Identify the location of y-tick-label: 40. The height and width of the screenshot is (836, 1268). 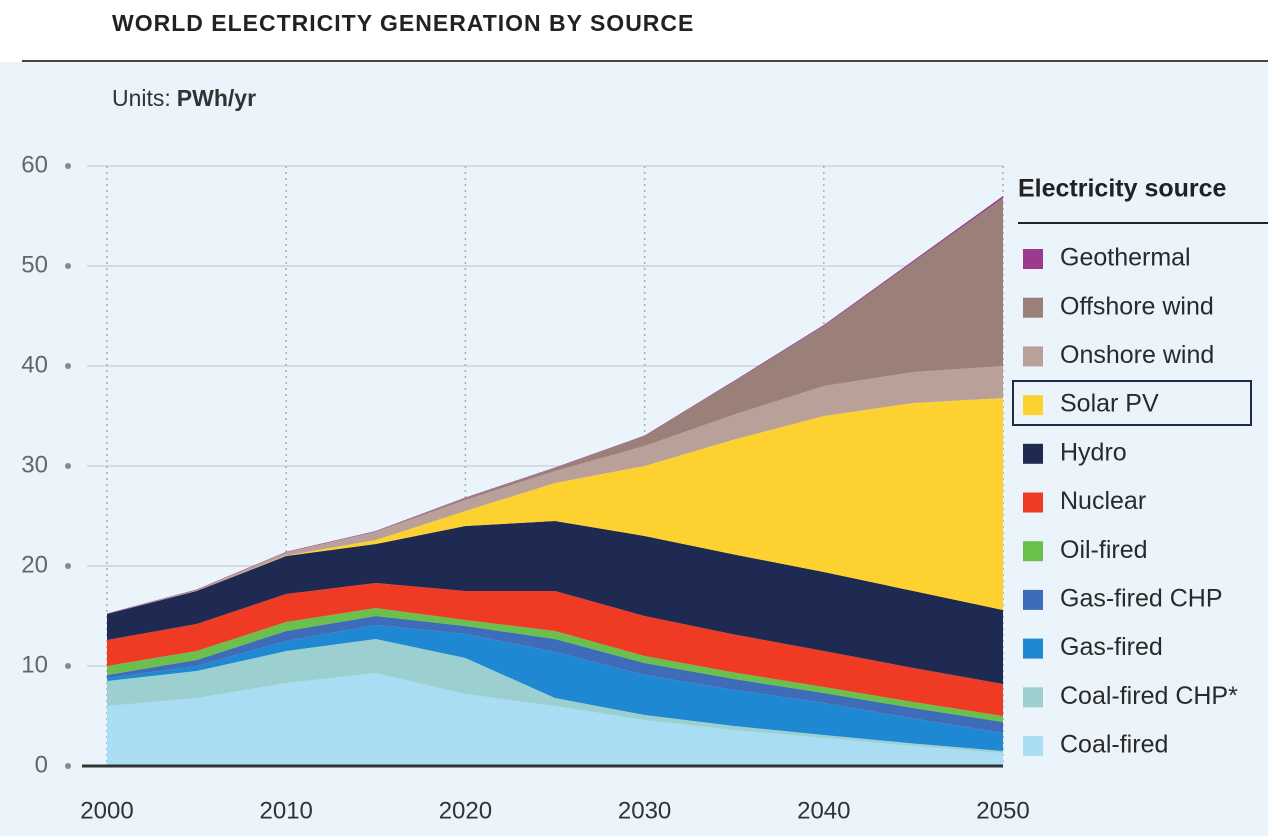
(34, 364).